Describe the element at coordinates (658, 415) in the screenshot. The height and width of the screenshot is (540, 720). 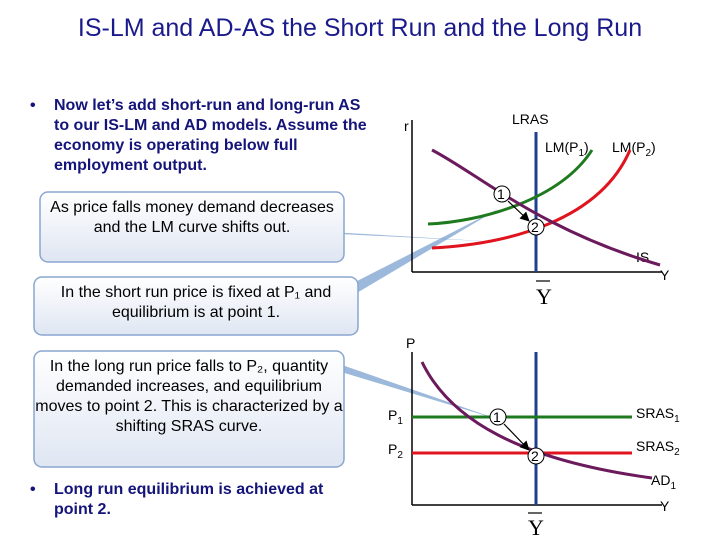
I see `sras1-label: SRAS1` at that location.